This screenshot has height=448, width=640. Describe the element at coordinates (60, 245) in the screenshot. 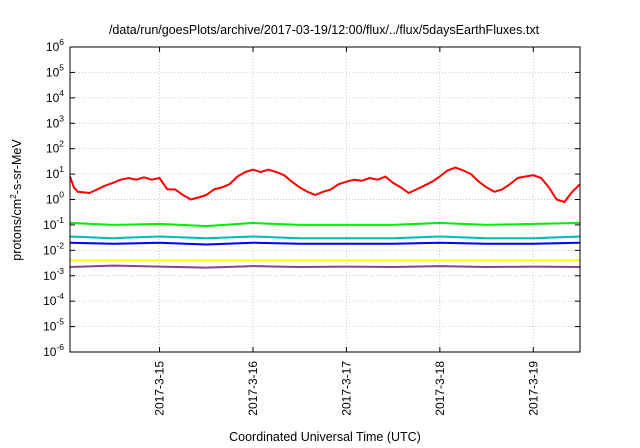

I see `y-tick-exp: -2` at that location.